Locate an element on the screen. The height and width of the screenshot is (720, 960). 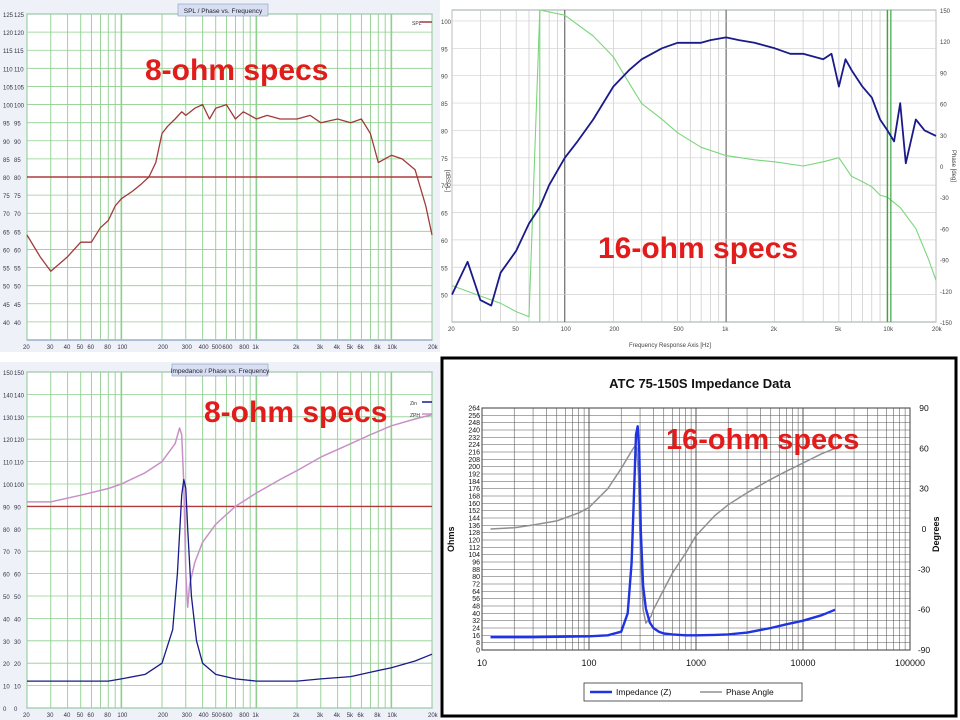
y-tick-label: 0 is located at coordinates (478, 651).